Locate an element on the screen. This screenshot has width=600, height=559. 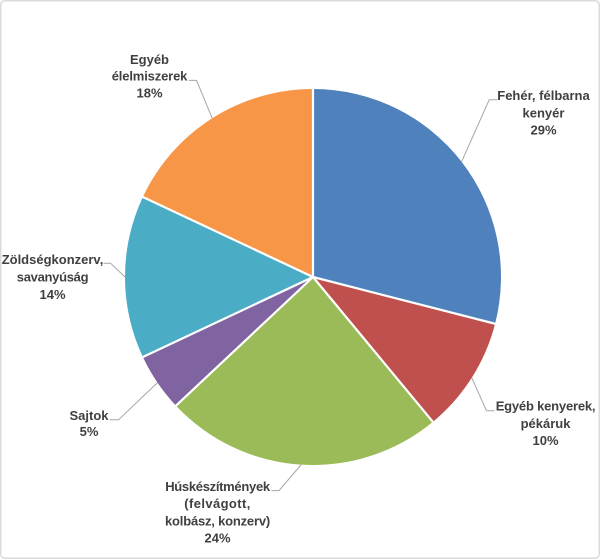
svg-text: 29% is located at coordinates (543, 130).